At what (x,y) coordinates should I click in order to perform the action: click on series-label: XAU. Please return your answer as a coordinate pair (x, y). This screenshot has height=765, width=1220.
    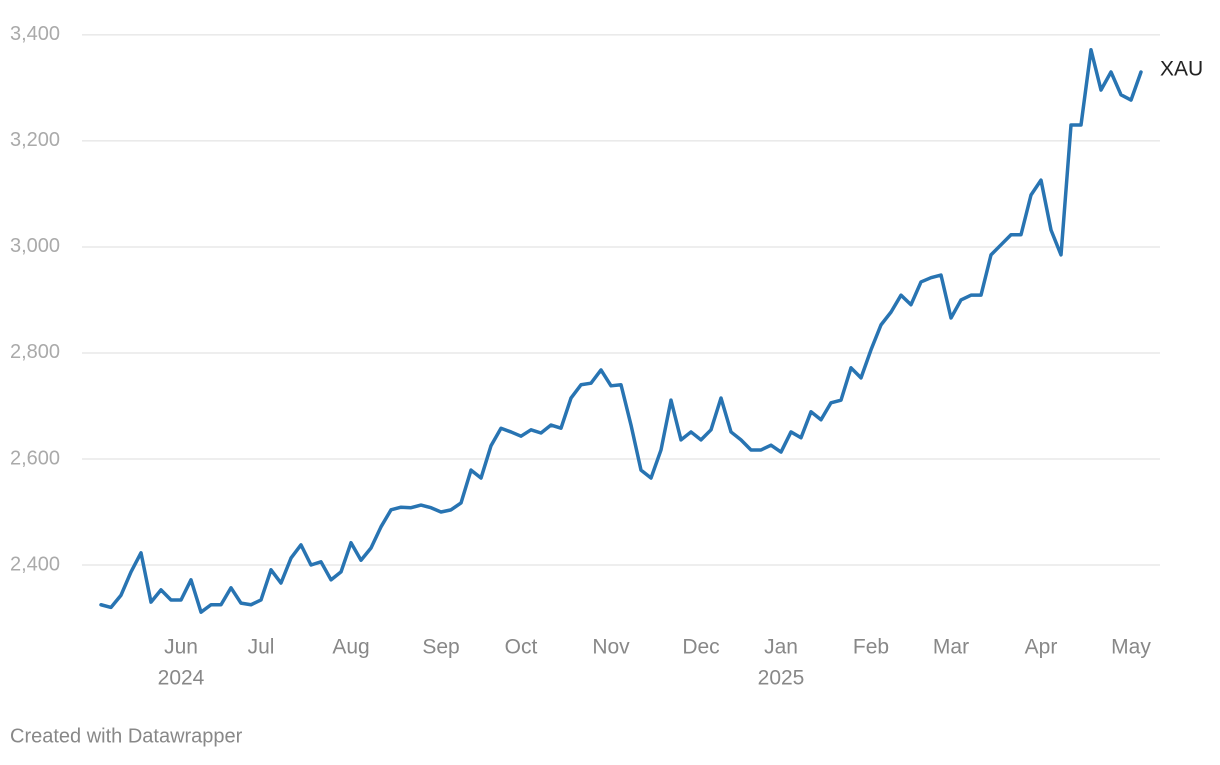
    Looking at the image, I should click on (1181, 69).